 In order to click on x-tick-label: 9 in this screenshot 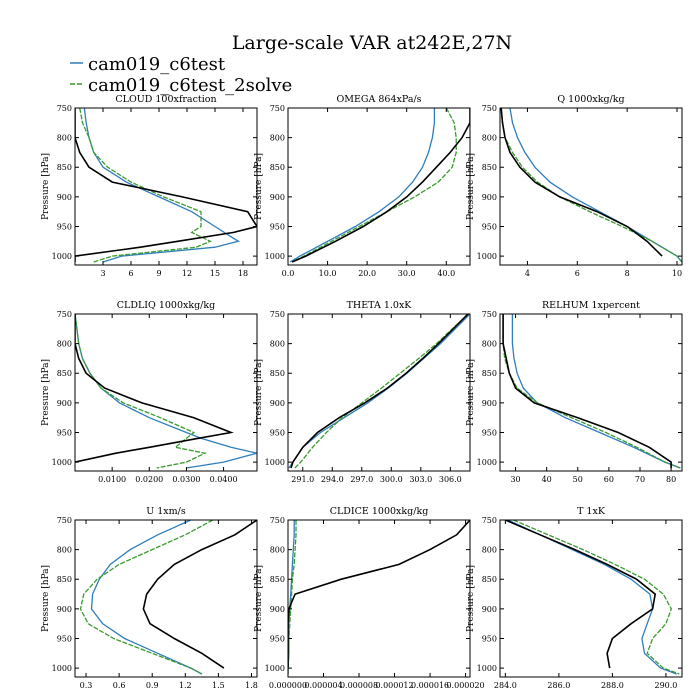, I will do `click(158, 273)`.